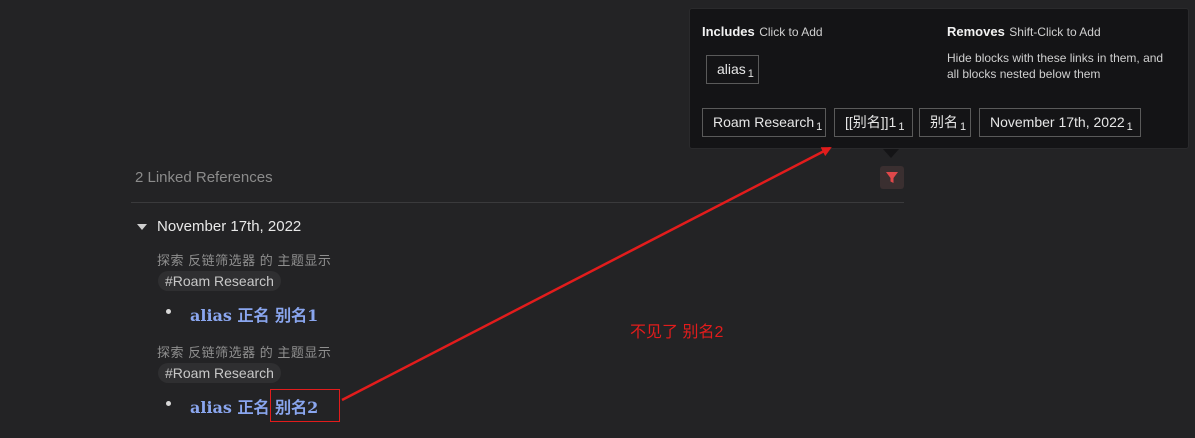 The width and height of the screenshot is (1195, 438). I want to click on block-content: alias 正名 别名2, so click(254, 406).